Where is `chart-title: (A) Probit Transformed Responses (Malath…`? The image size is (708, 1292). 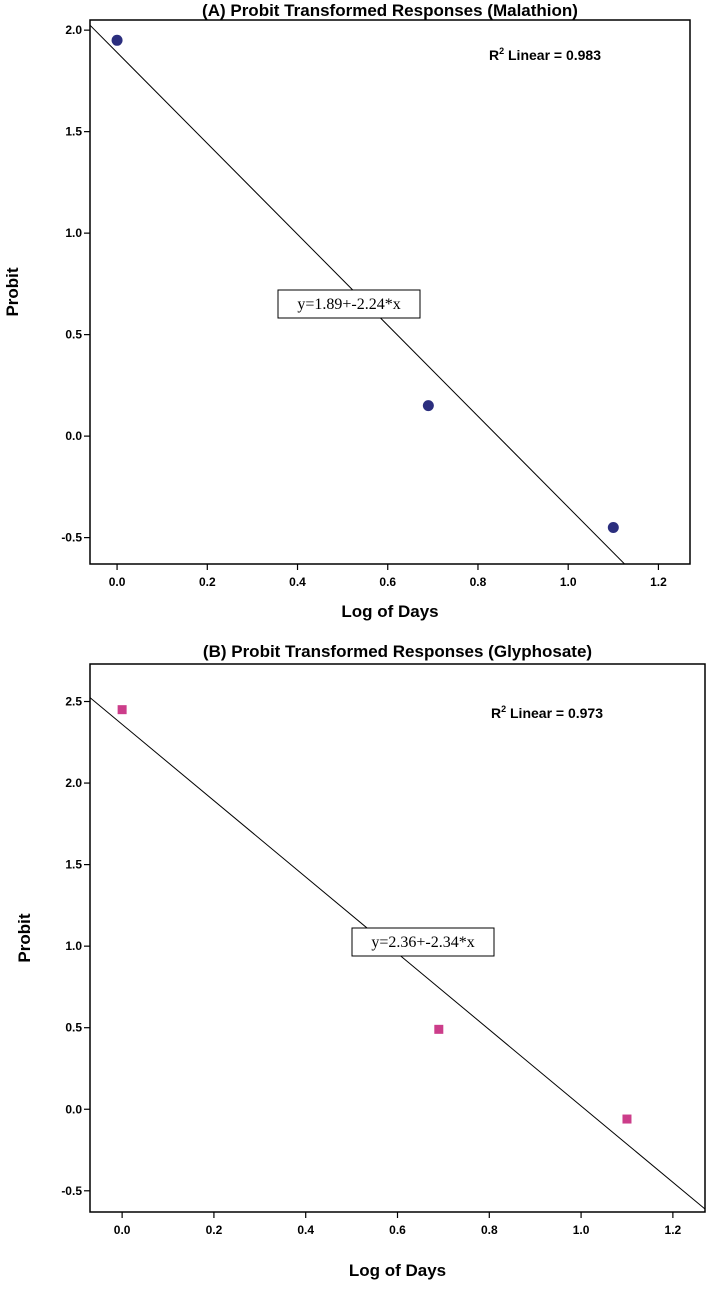
chart-title: (A) Probit Transformed Responses (Malath… is located at coordinates (390, 10).